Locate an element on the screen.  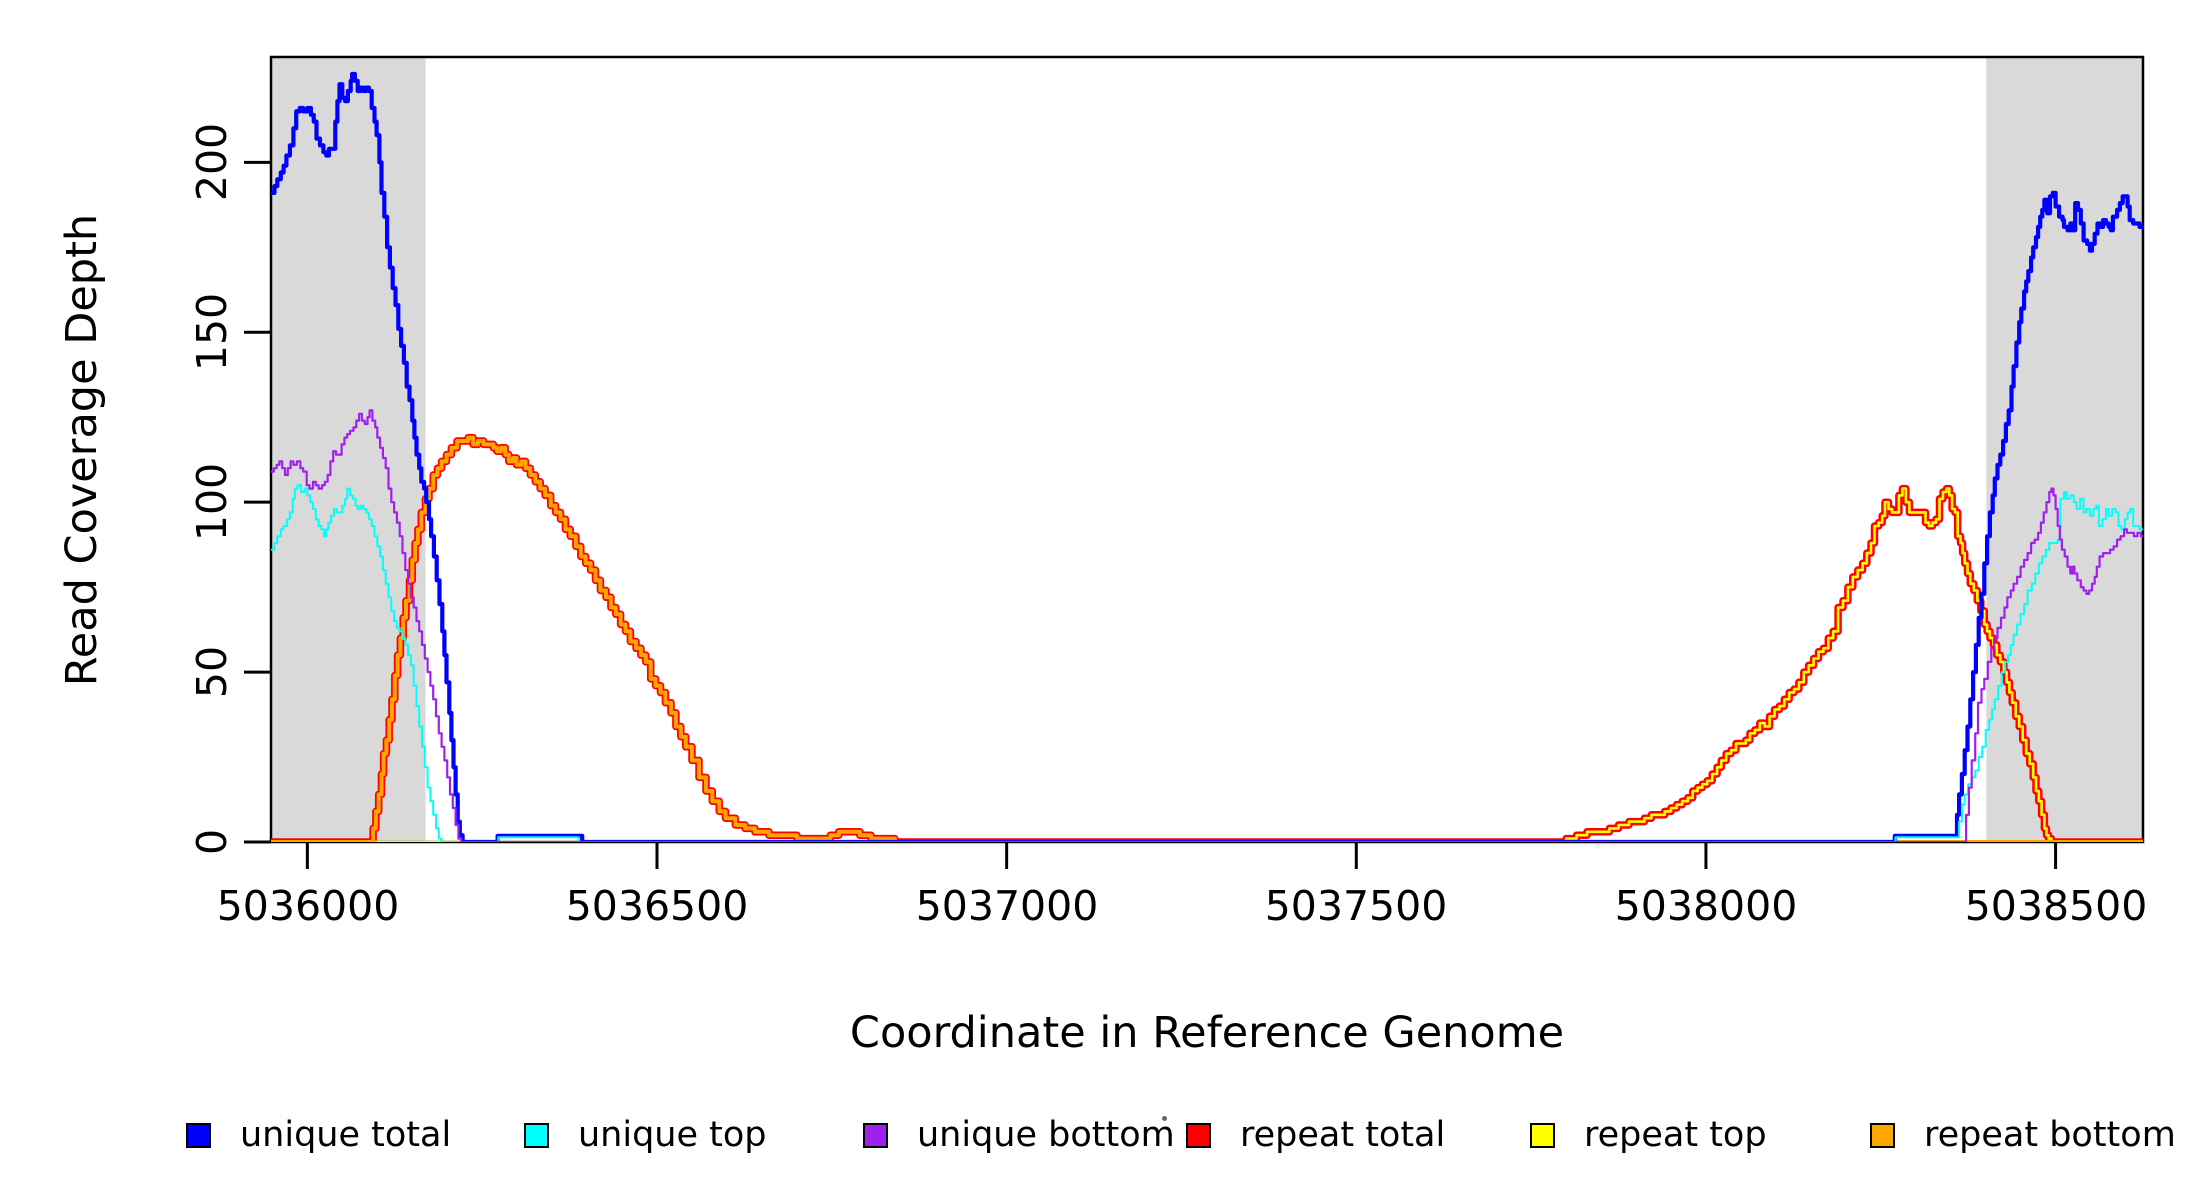
x-tick-label-5036500: 5036500 is located at coordinates (657, 906).